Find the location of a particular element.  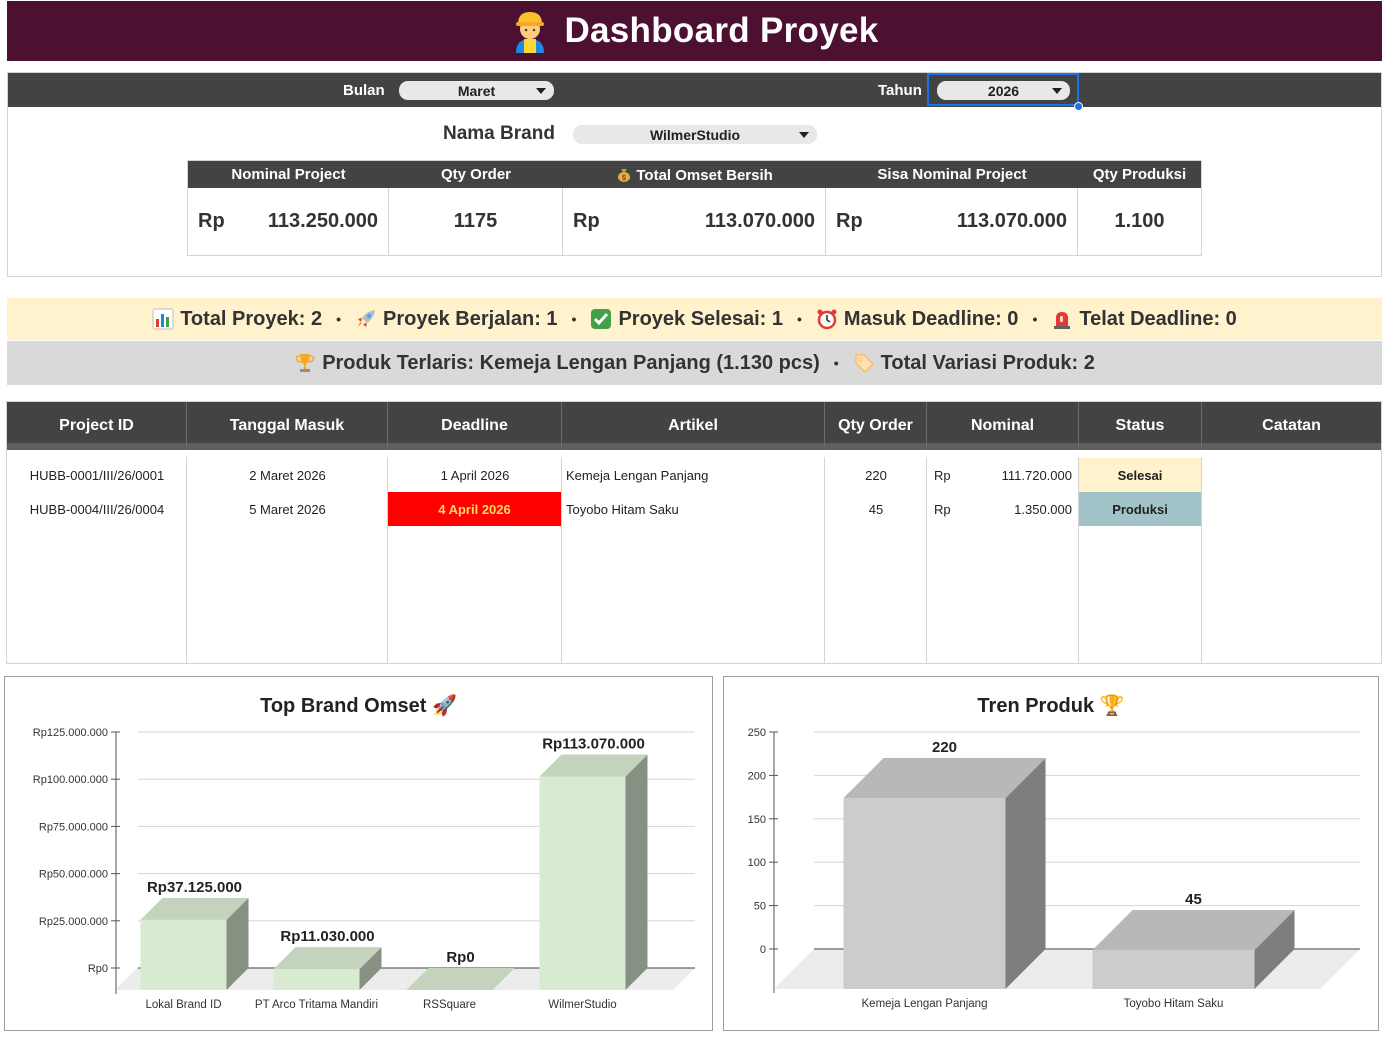

kpi-header-sisa-nominal: Sisa Nominal Project is located at coordinates (952, 174).